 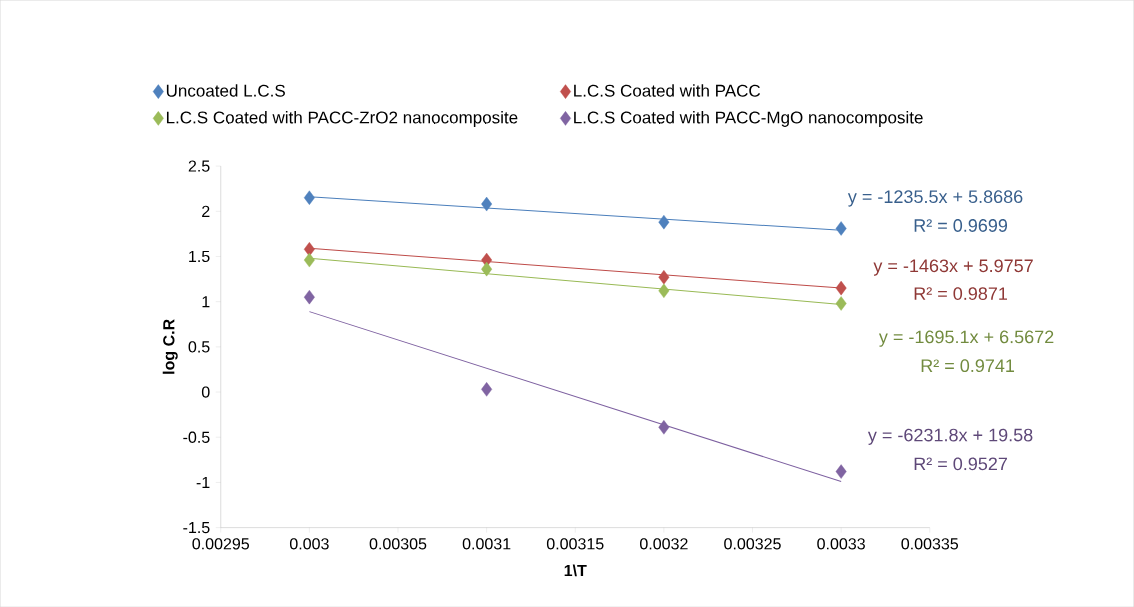 What do you see at coordinates (966, 338) in the screenshot?
I see `annotation: y = -1695.1x + 6.5672` at bounding box center [966, 338].